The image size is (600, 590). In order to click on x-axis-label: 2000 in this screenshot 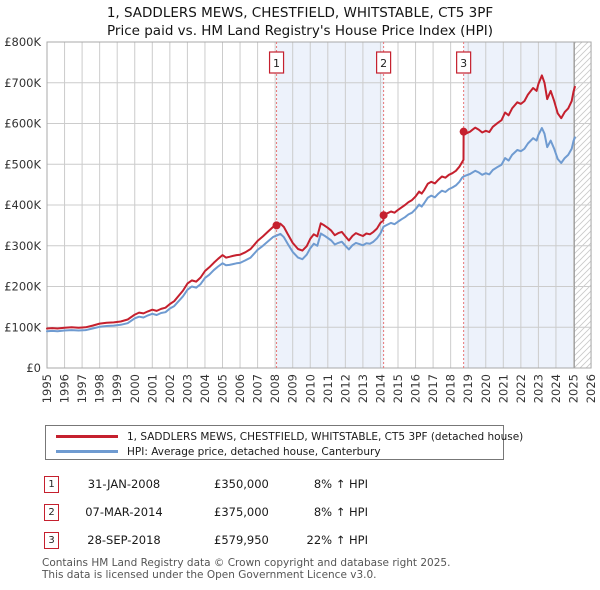, I will do `click(135, 388)`.